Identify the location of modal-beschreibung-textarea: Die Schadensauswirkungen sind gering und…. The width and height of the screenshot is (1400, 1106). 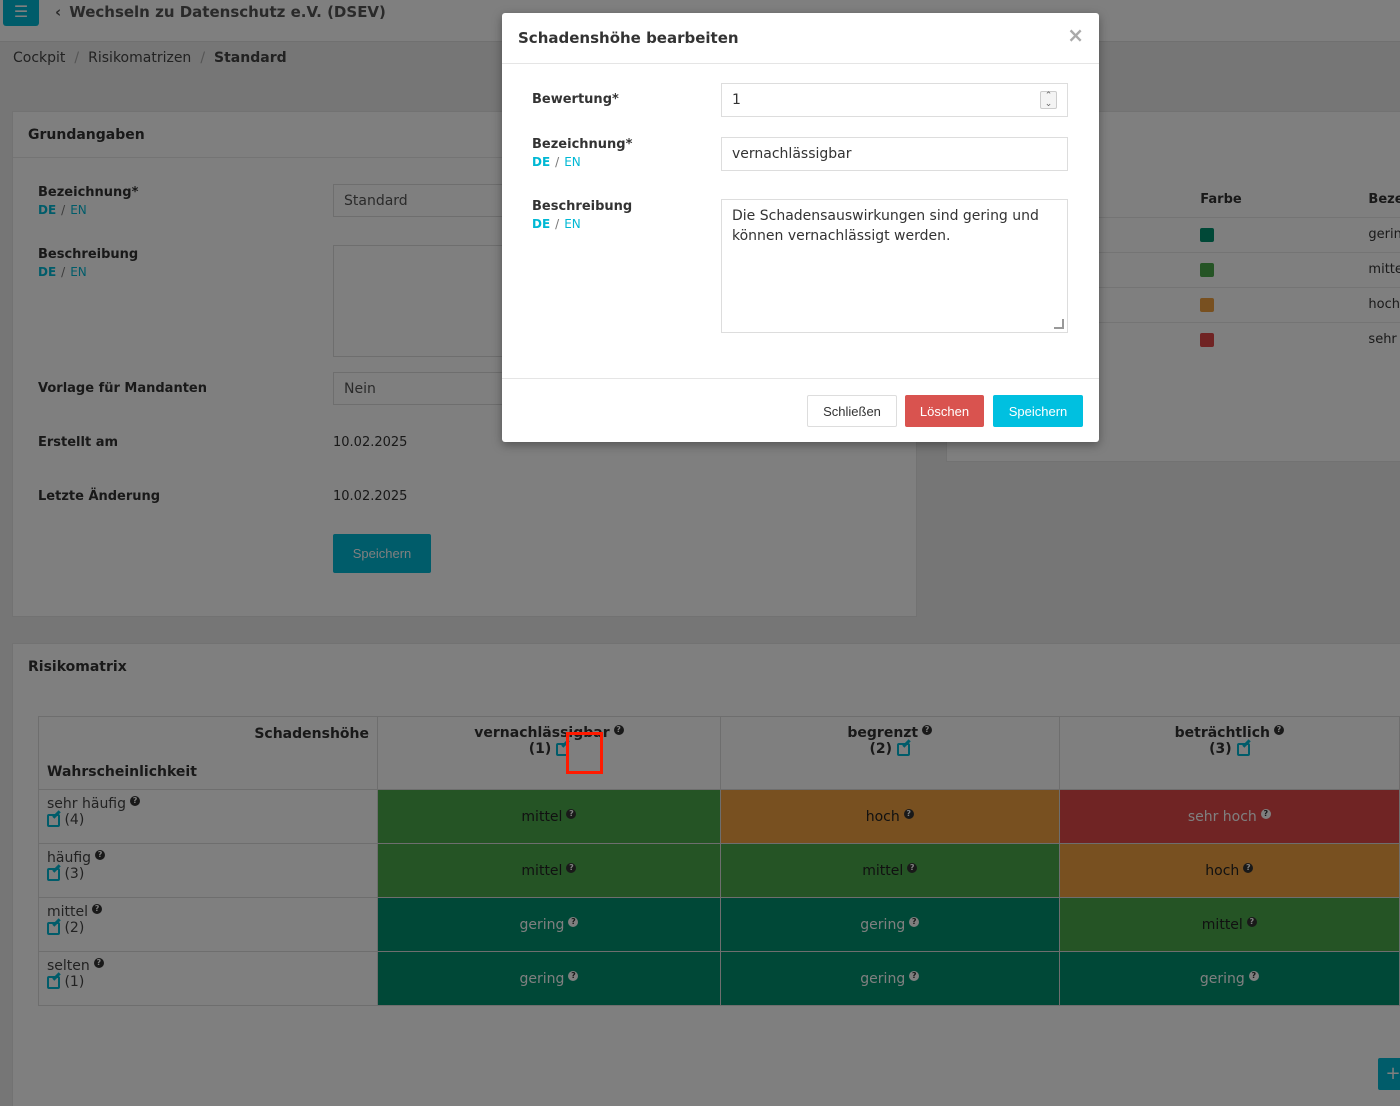
(894, 266).